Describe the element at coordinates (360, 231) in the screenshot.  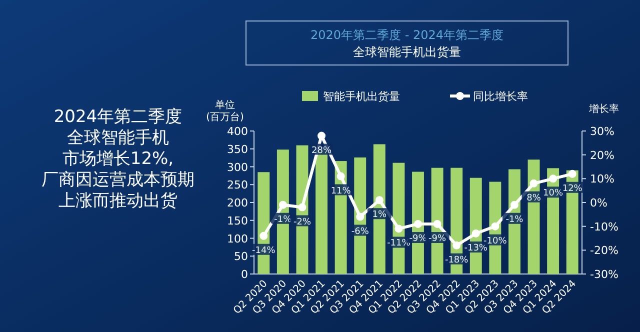
I see `data-label: -6%` at that location.